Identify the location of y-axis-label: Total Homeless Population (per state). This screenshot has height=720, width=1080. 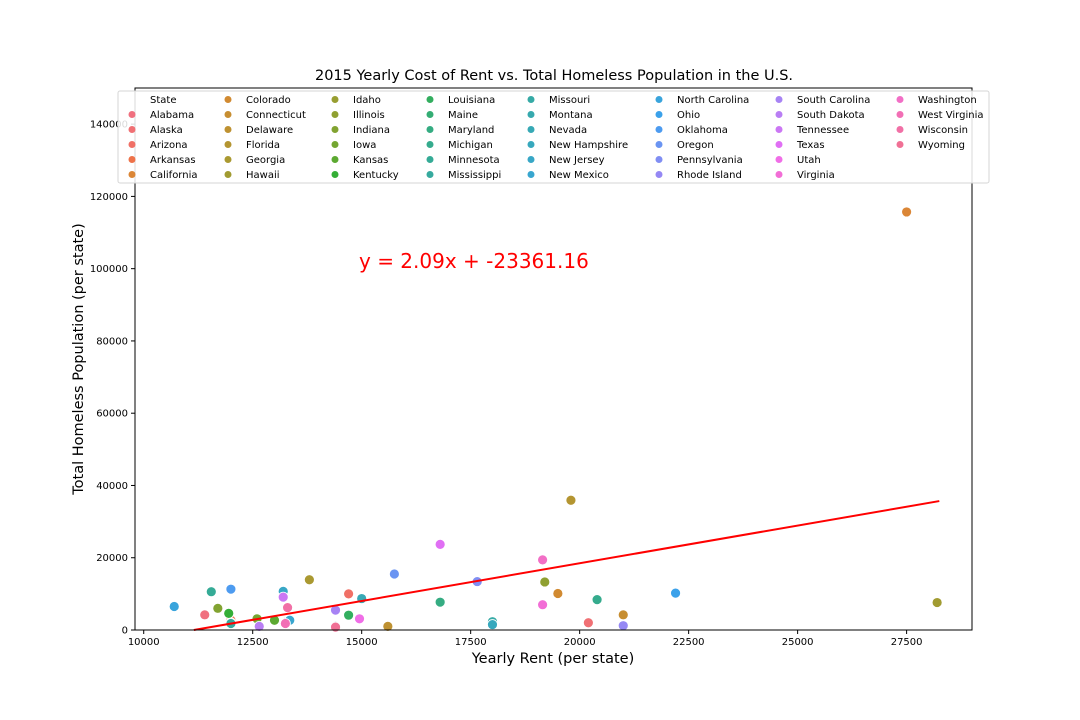
(79, 359).